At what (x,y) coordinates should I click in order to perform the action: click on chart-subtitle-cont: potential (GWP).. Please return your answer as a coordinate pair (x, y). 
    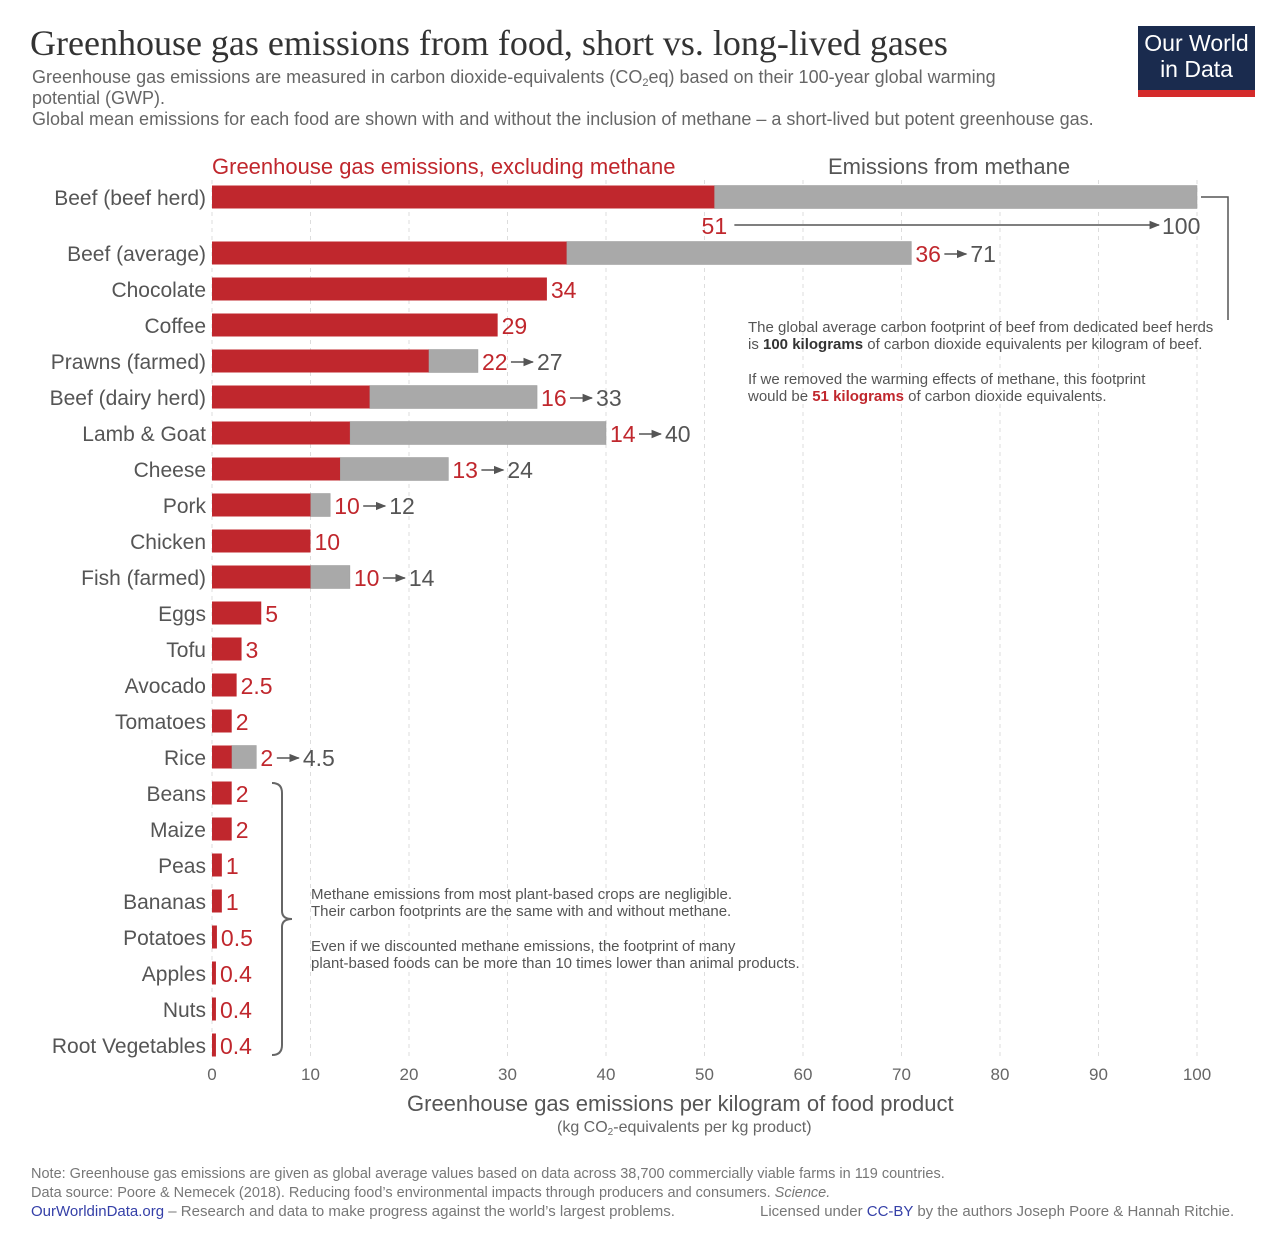
    Looking at the image, I should click on (99, 98).